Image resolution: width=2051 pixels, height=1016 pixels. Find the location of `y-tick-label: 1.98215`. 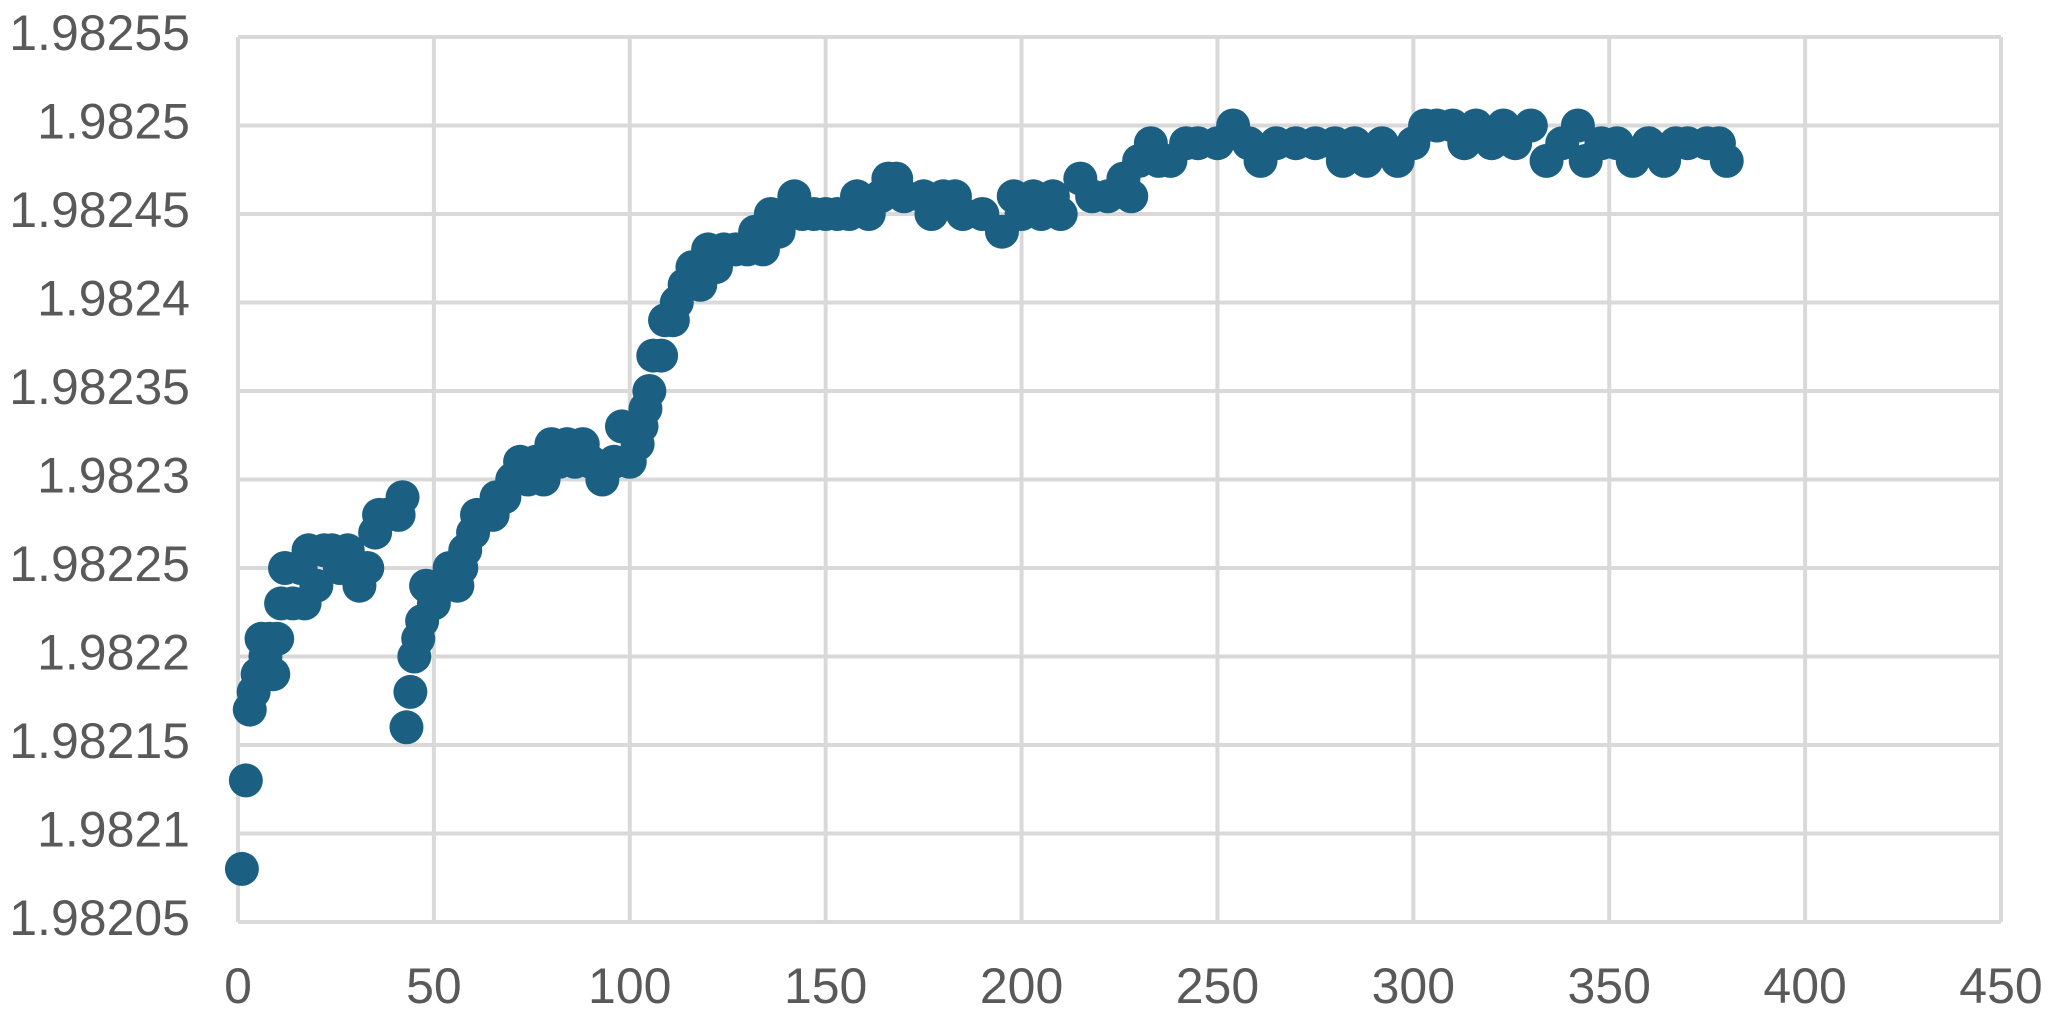

y-tick-label: 1.98215 is located at coordinates (99, 741).